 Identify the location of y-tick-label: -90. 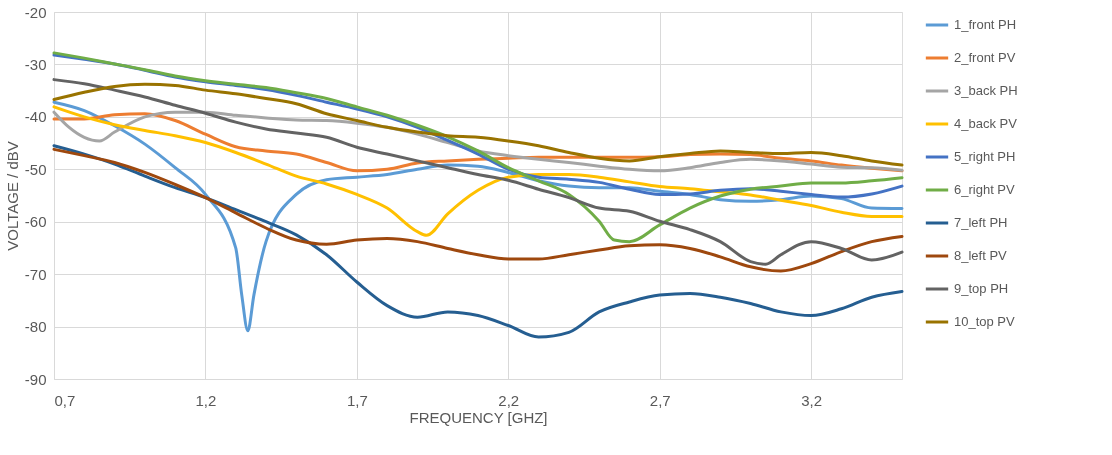
(35, 379).